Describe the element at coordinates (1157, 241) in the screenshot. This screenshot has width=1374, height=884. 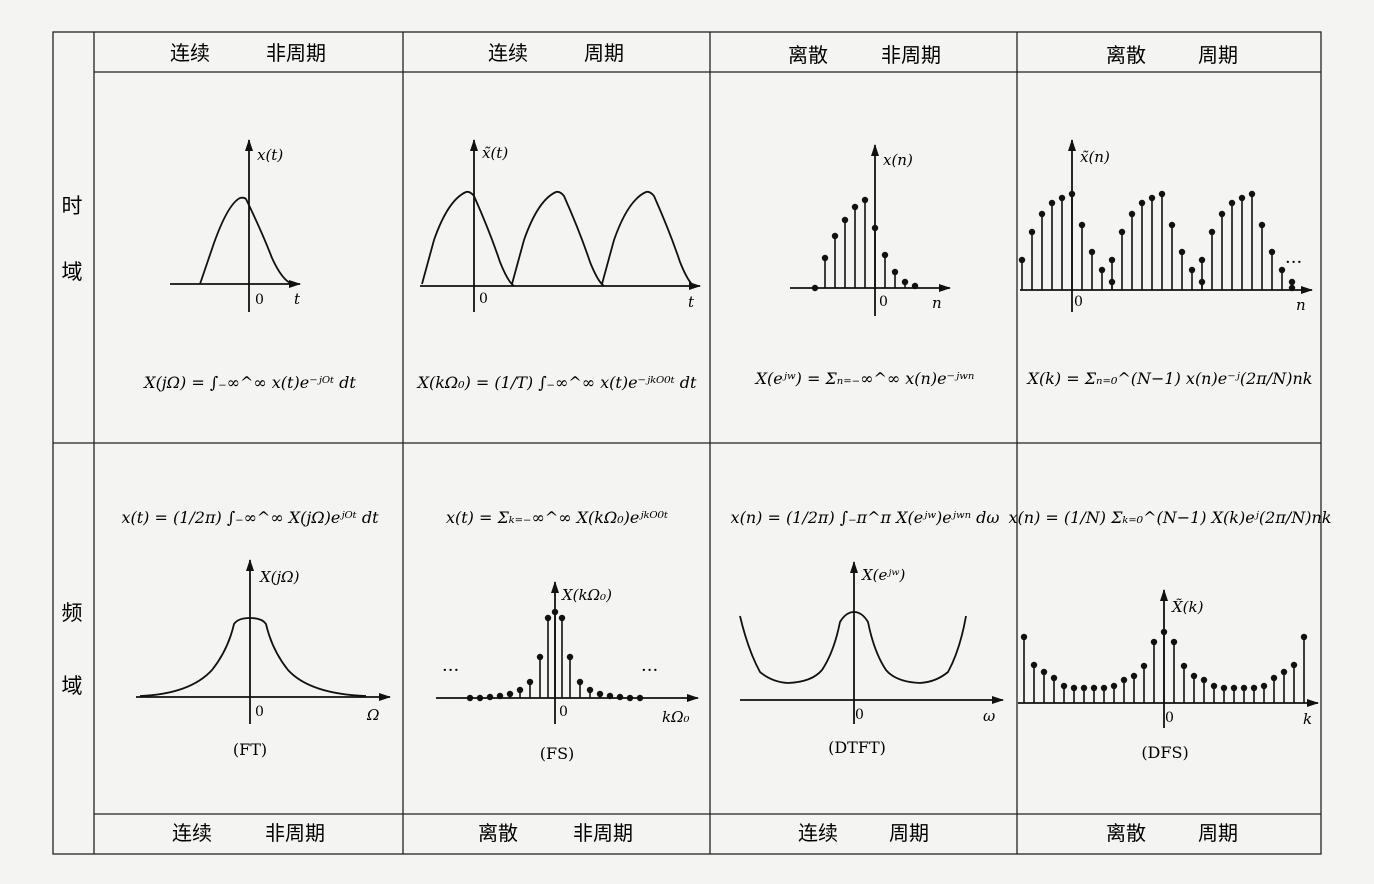
I see `stems-xtilde-n` at that location.